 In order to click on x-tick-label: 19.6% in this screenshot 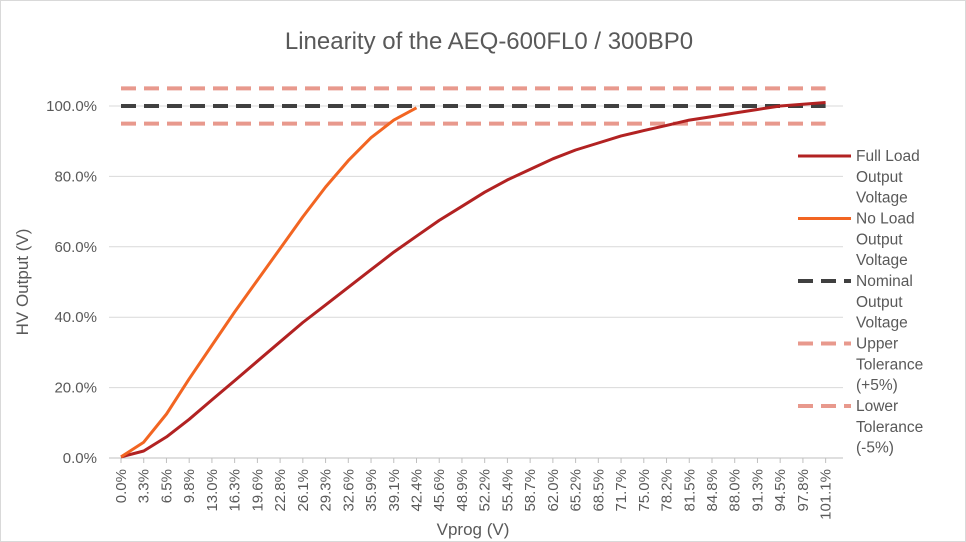, I will do `click(257, 490)`.